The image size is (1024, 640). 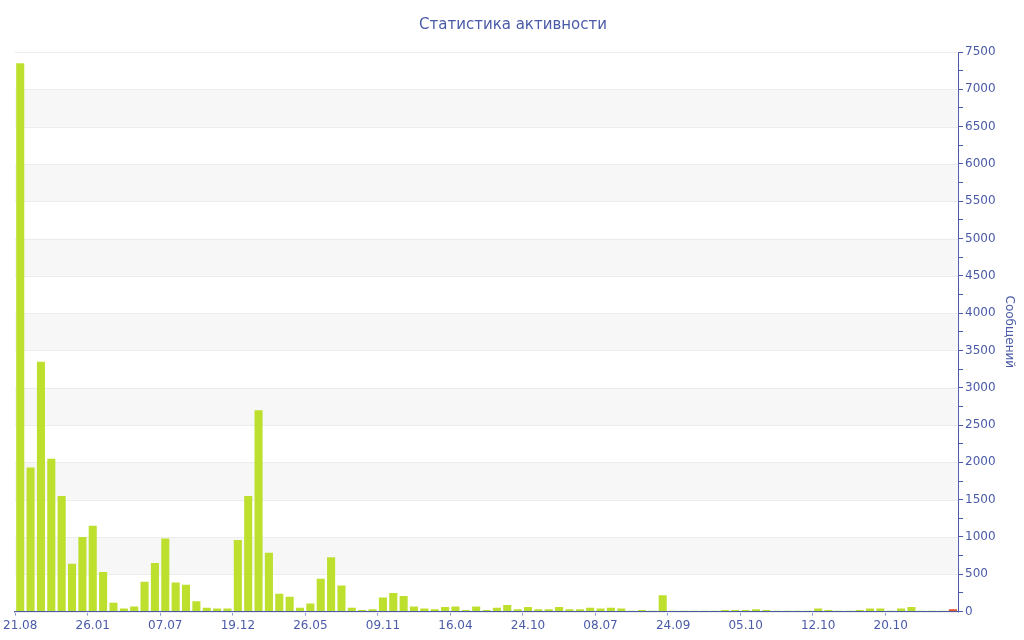 I want to click on x-tick-label: 24.10, so click(x=528, y=624).